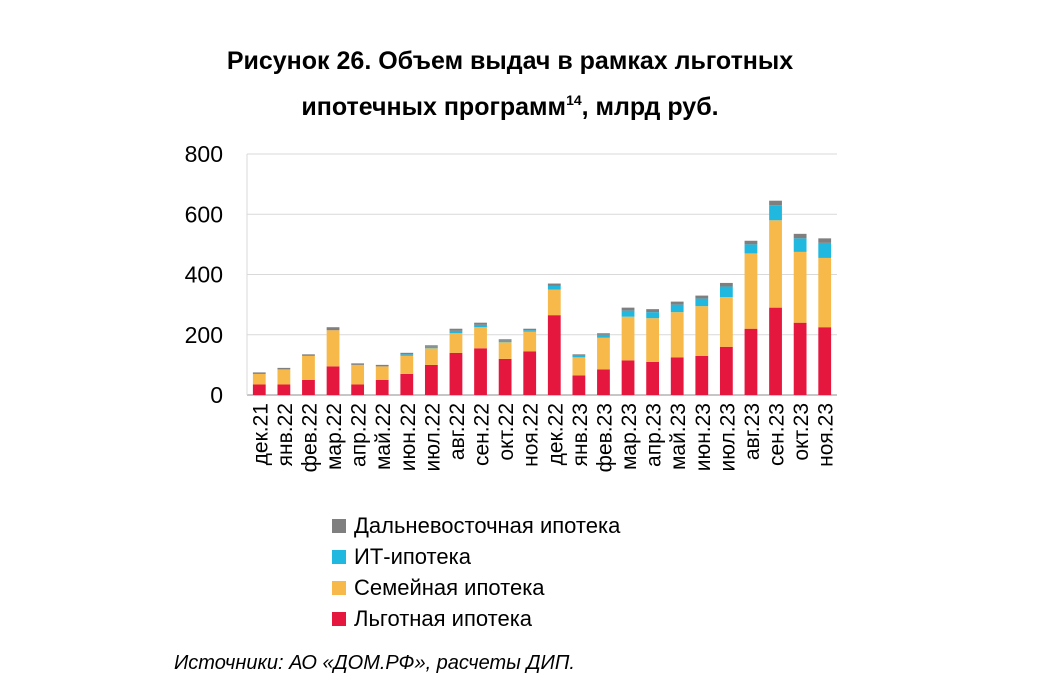  I want to click on x-tick-label: дек.22, so click(555, 434).